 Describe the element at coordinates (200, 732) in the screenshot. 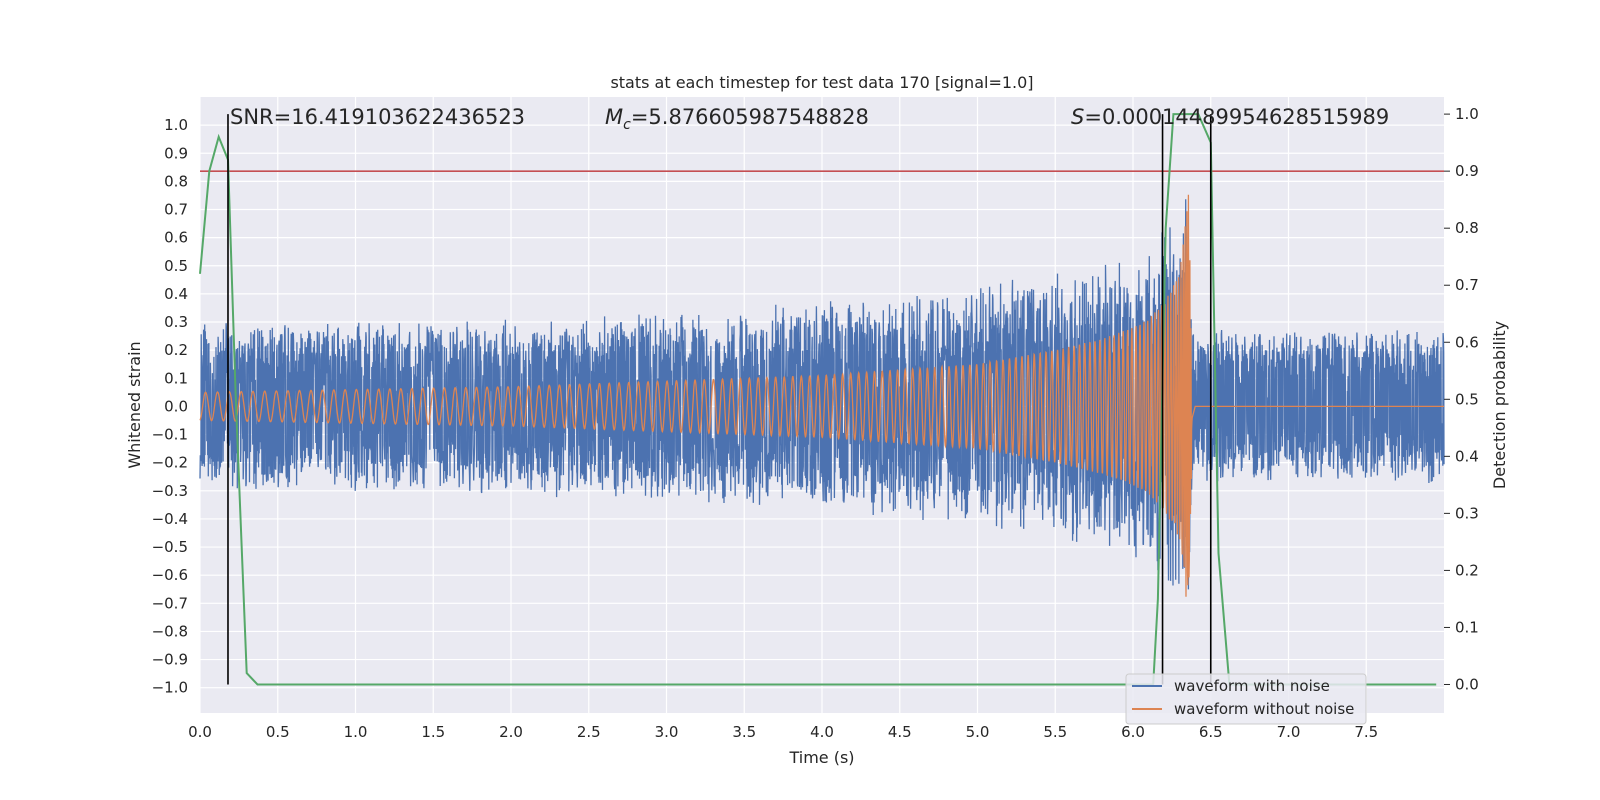

I see `x-tick-label: 0.0` at that location.